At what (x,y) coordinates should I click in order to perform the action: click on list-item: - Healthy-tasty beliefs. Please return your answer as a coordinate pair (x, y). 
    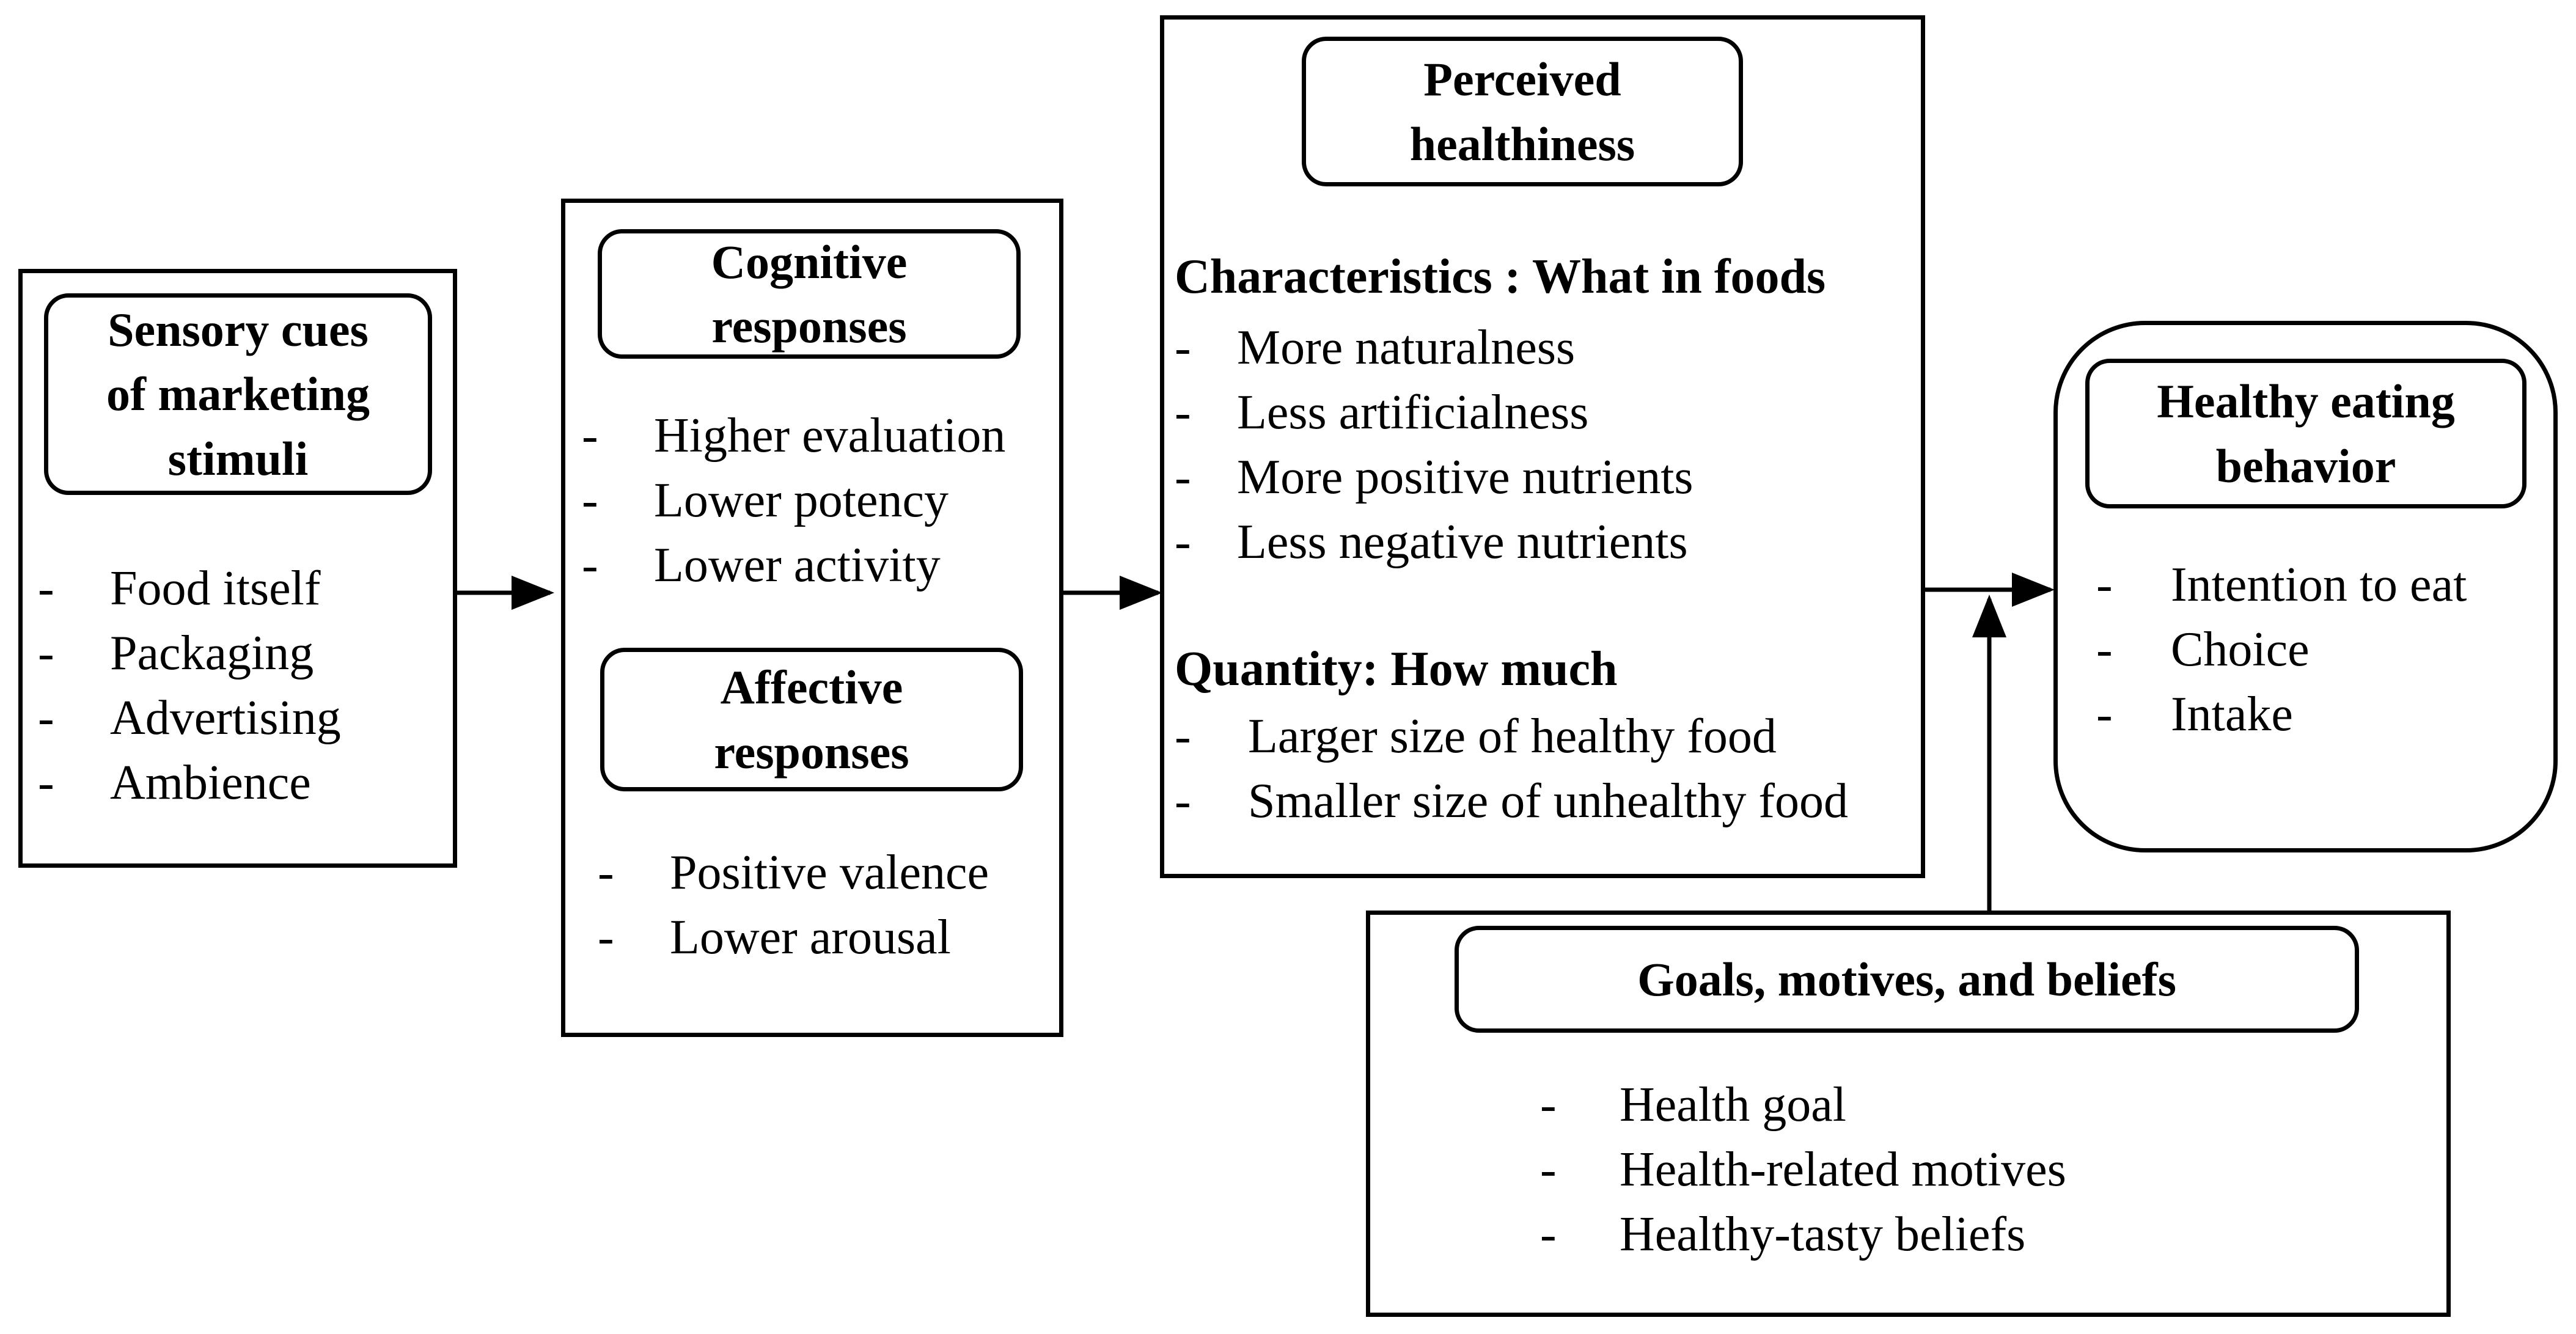
    Looking at the image, I should click on (1783, 1234).